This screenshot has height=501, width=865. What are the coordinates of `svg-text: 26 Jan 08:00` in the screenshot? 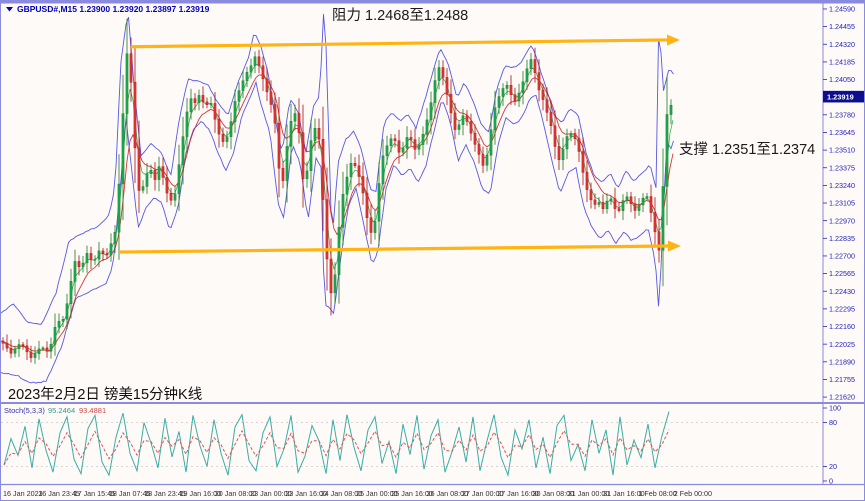 It's located at (448, 493).